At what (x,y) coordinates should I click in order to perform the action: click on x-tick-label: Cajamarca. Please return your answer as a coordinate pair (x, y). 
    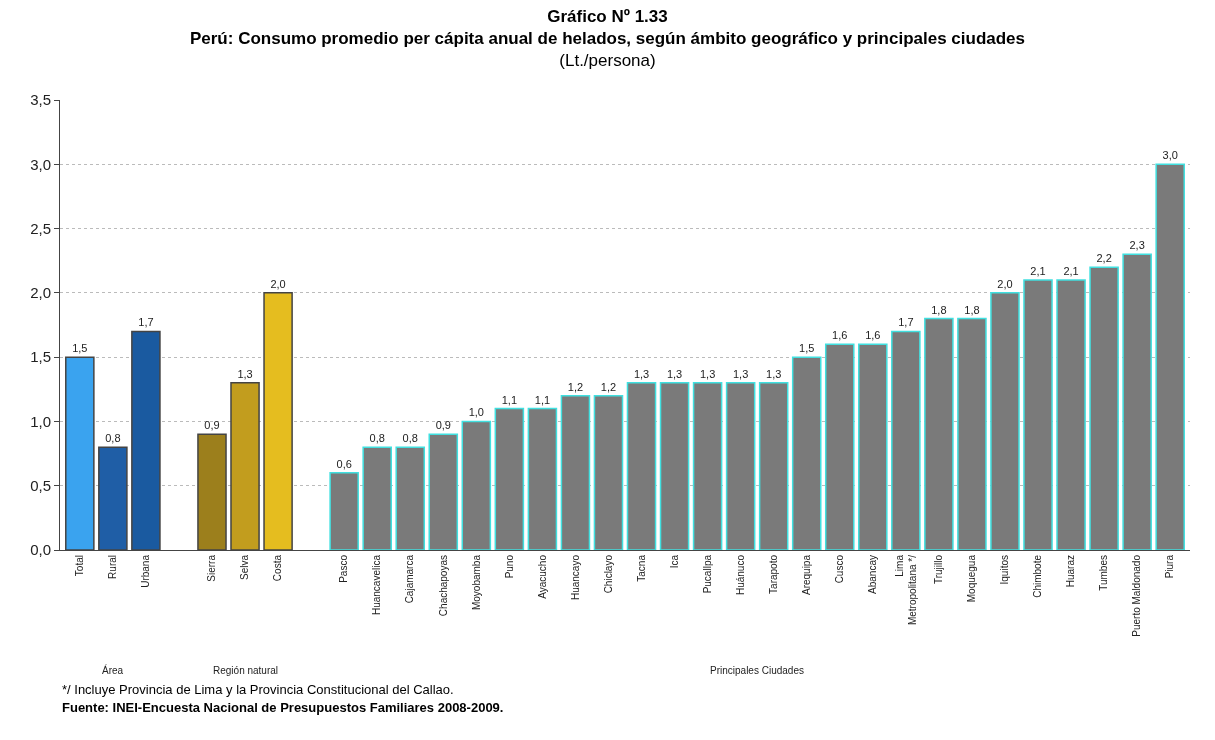
    Looking at the image, I should click on (410, 579).